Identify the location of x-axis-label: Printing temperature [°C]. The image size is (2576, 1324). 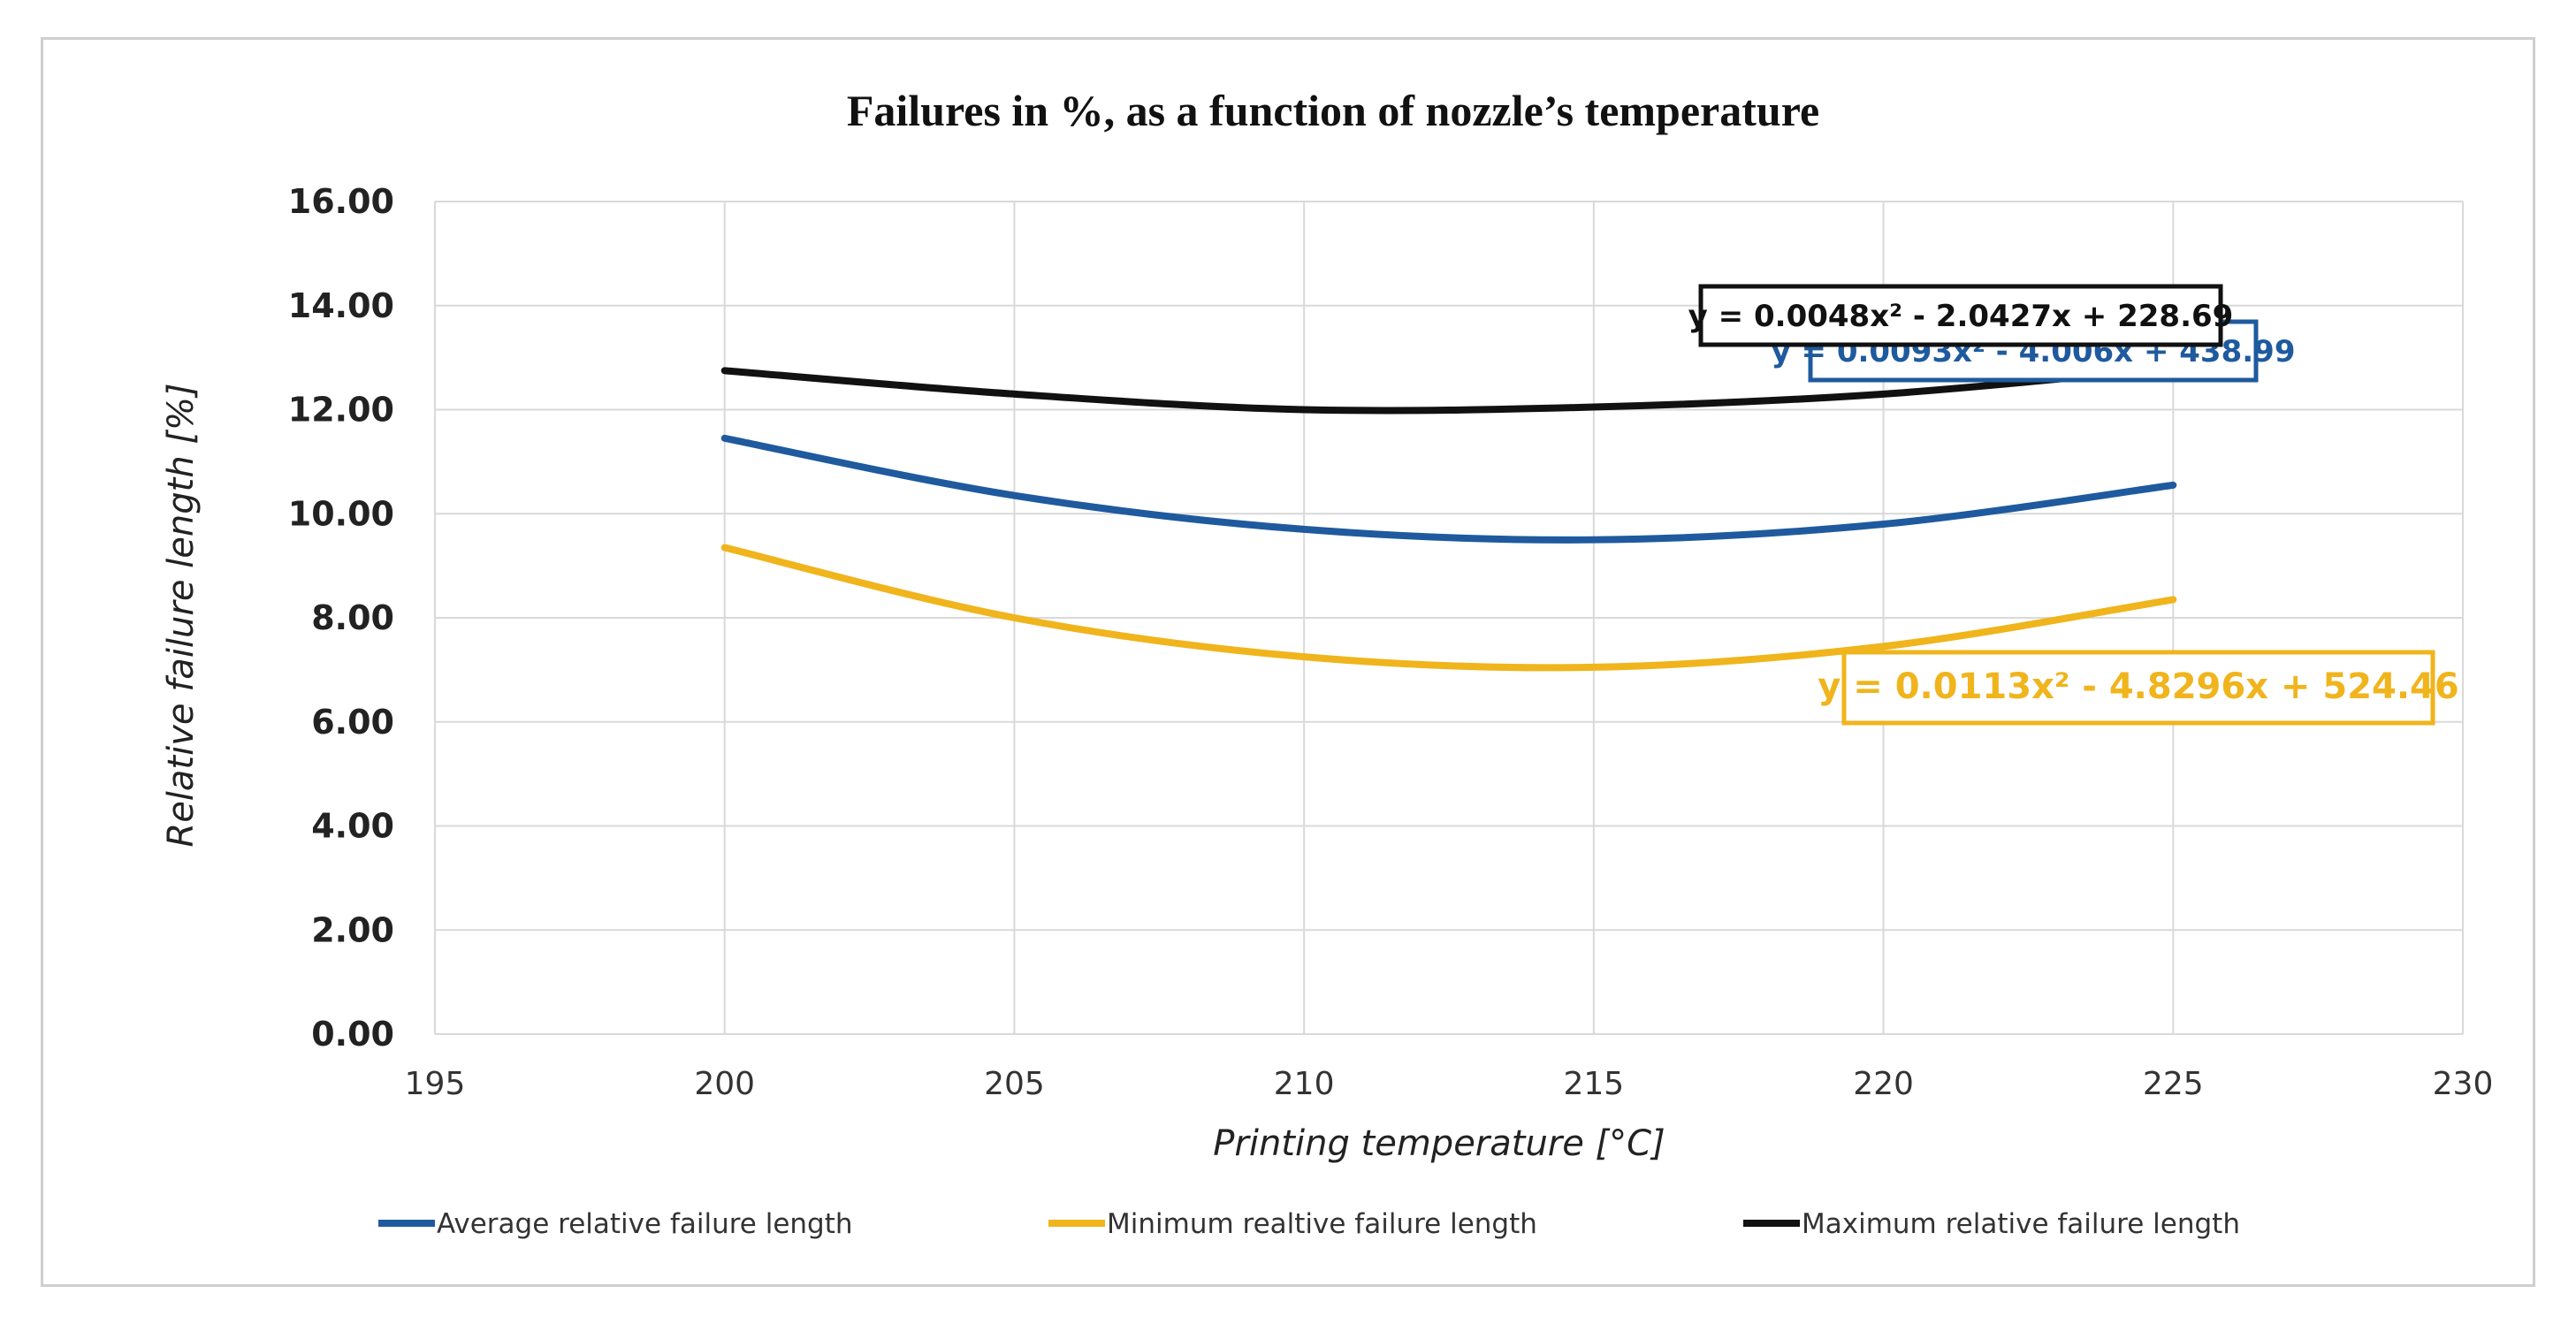
(1439, 1143).